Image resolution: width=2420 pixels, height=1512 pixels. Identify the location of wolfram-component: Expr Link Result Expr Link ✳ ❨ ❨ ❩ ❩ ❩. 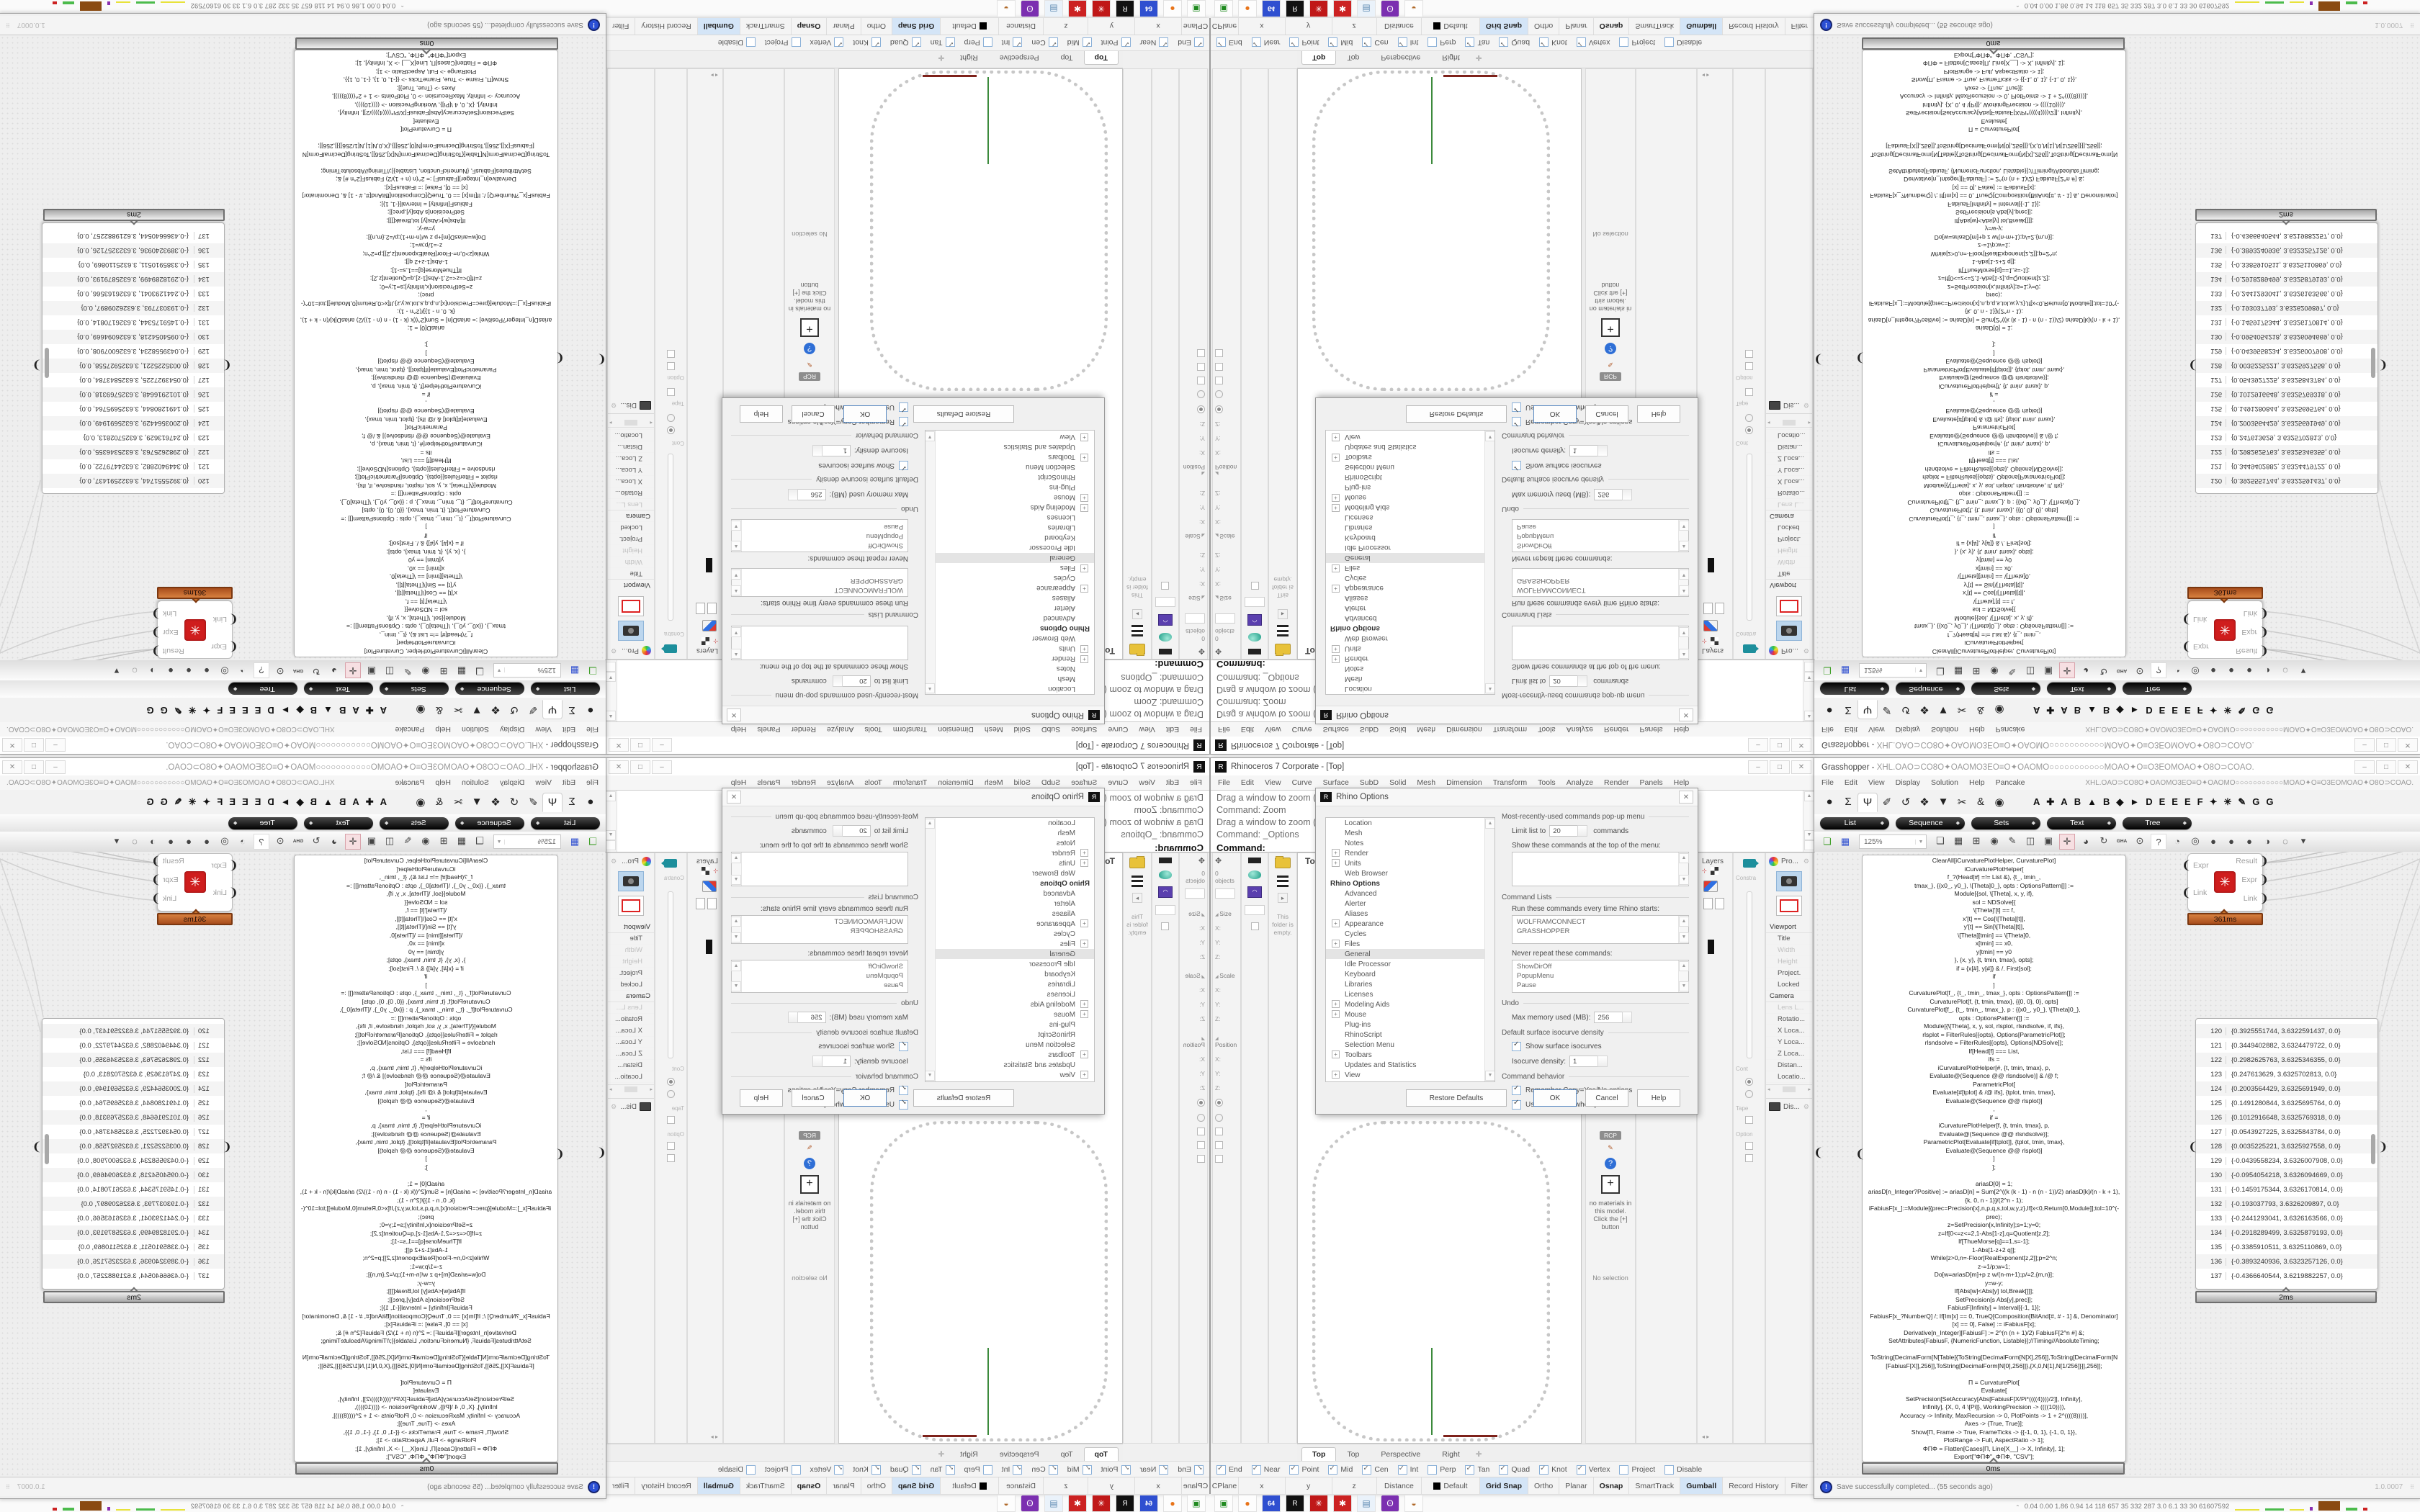
(194, 629).